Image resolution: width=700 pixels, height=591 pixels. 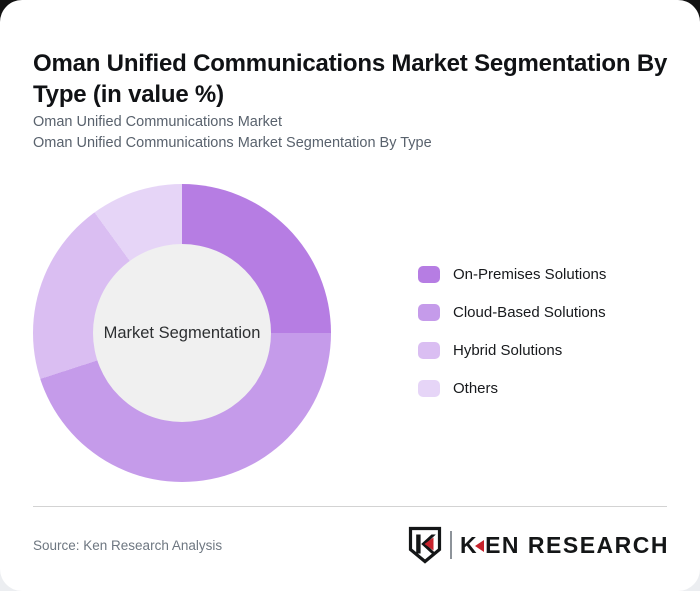 I want to click on donut-hole: Market Segmentation, so click(x=182, y=333).